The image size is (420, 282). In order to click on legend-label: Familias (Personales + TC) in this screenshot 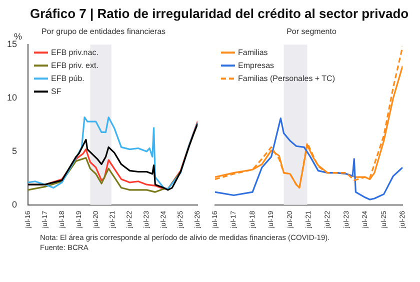, I will do `click(287, 78)`.